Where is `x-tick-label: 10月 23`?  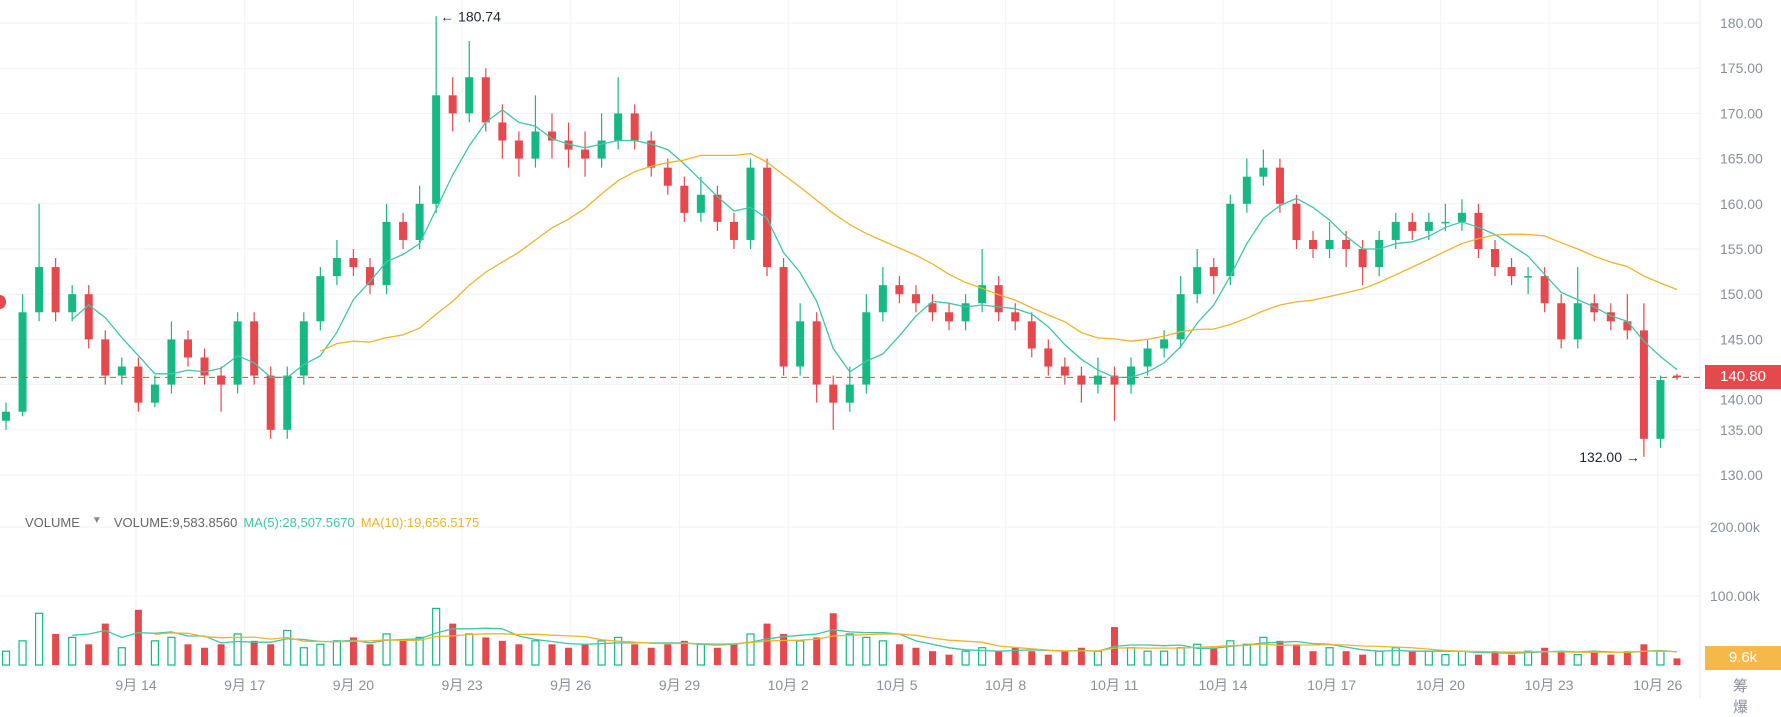
x-tick-label: 10月 23 is located at coordinates (1549, 685).